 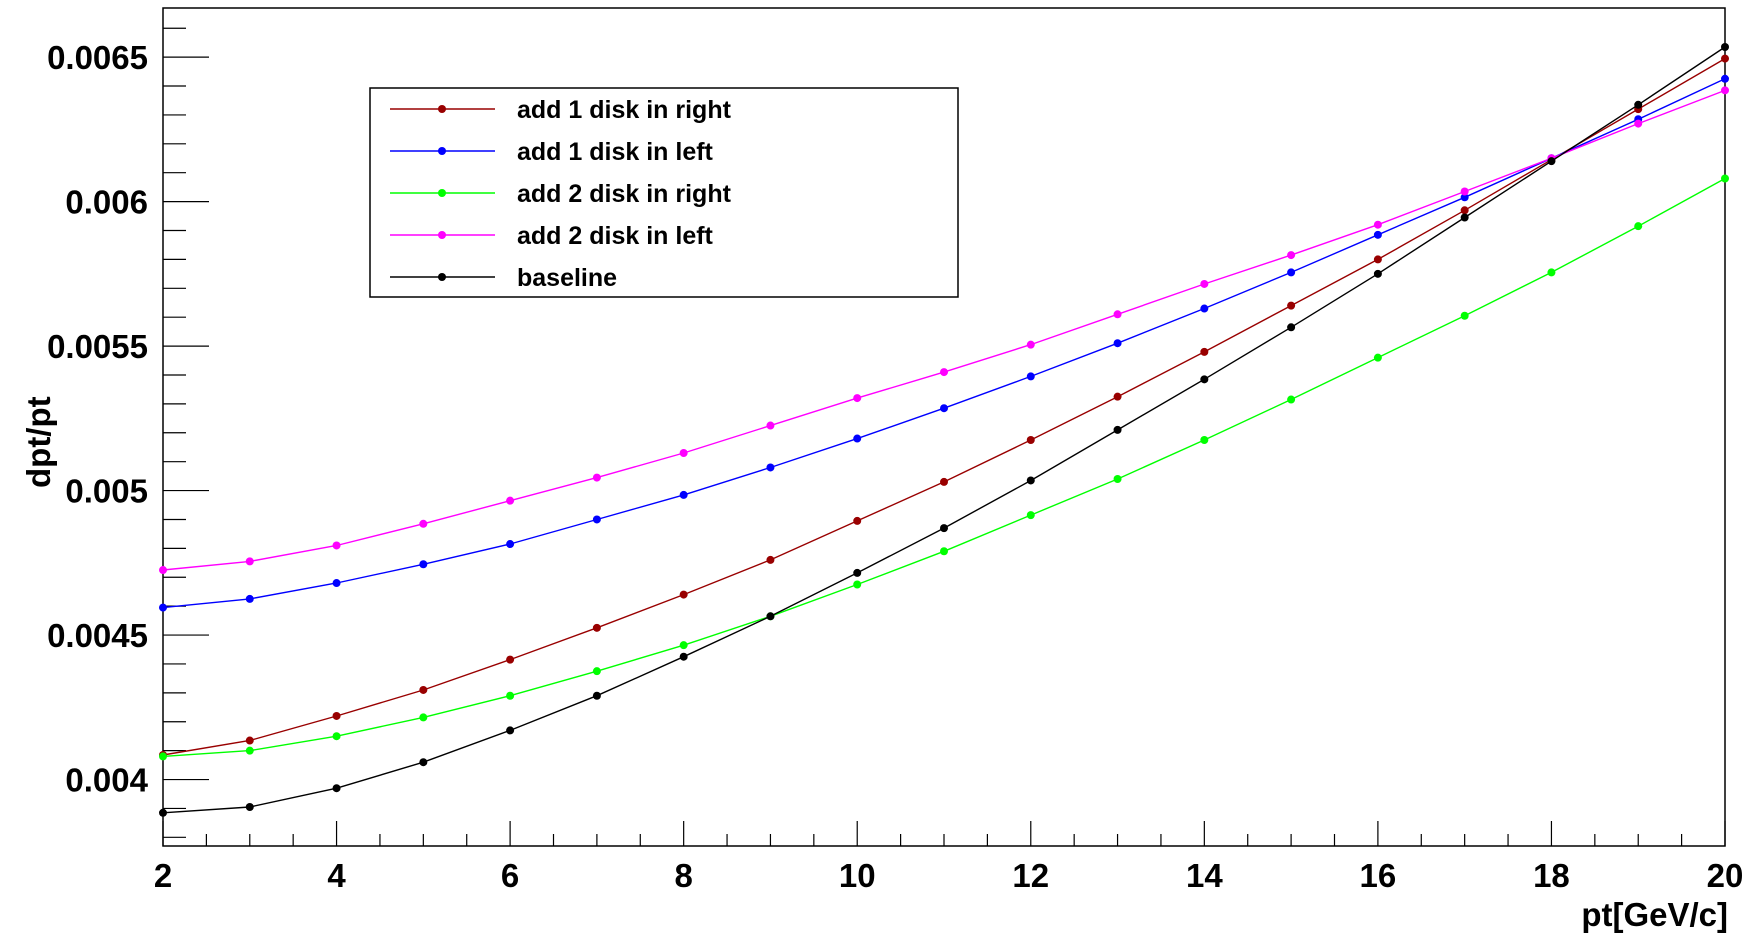 What do you see at coordinates (561, 194) in the screenshot?
I see `legend-item: add 2 disk in right` at bounding box center [561, 194].